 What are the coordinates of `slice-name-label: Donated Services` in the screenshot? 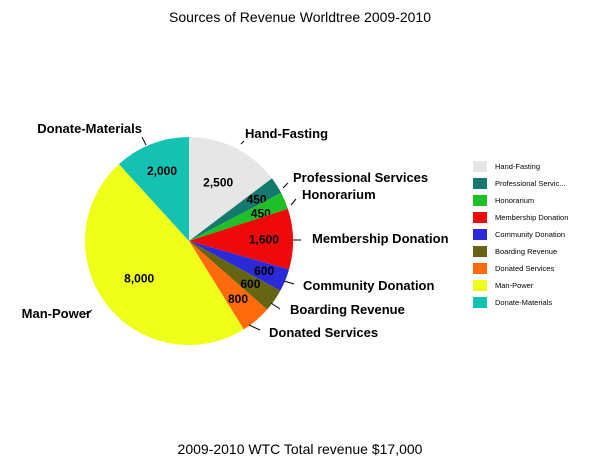 It's located at (323, 332).